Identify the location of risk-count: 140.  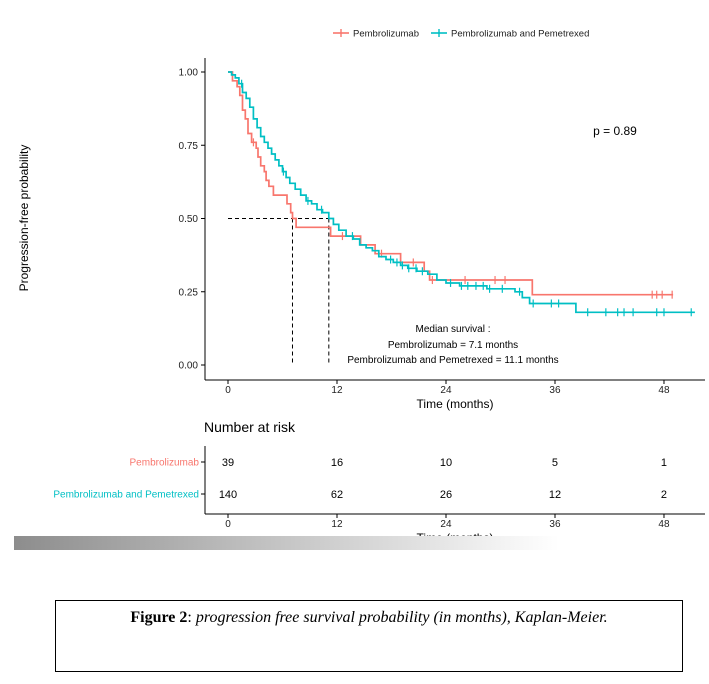
(228, 495).